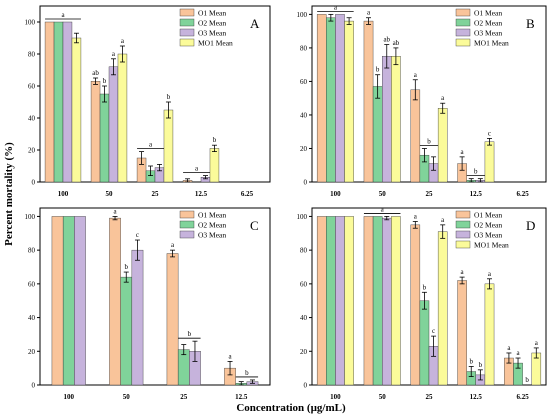 Image resolution: width=550 pixels, height=416 pixels. What do you see at coordinates (304, 48) in the screenshot?
I see `panel-b-ytick-label: 80` at bounding box center [304, 48].